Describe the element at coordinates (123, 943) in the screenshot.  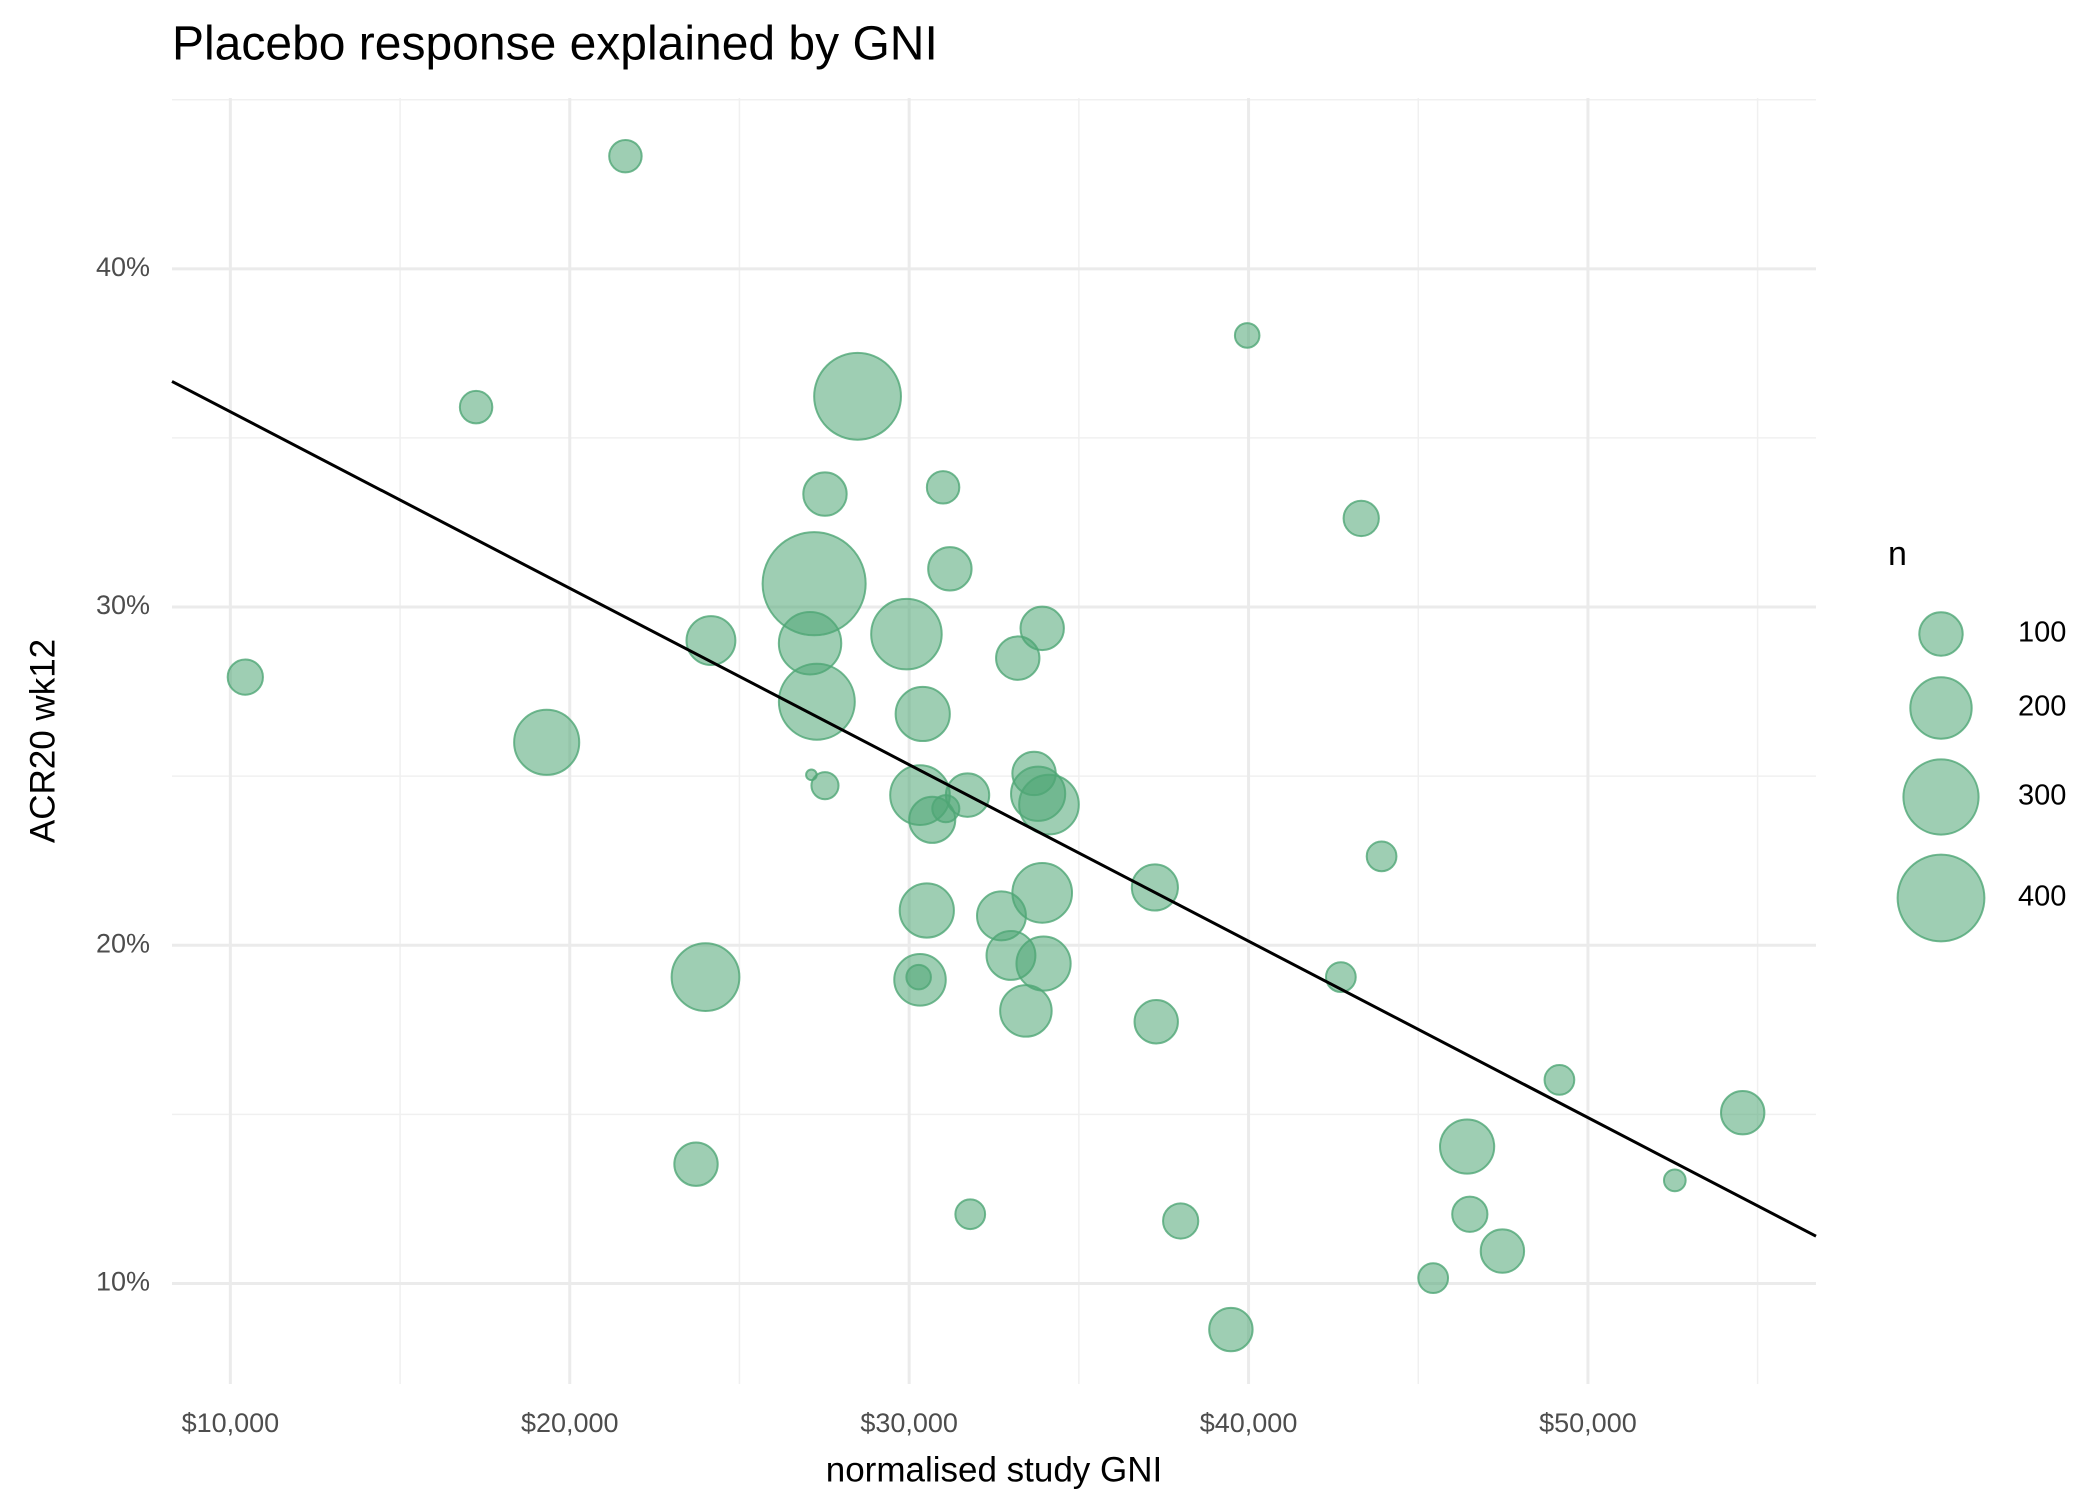
I see `y-tick-label: 20%` at that location.